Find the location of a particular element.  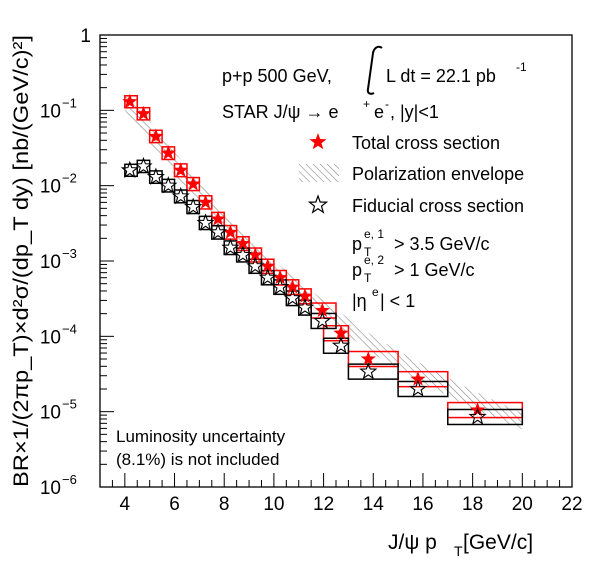

cut1-sup: e, 1 is located at coordinates (374, 234).